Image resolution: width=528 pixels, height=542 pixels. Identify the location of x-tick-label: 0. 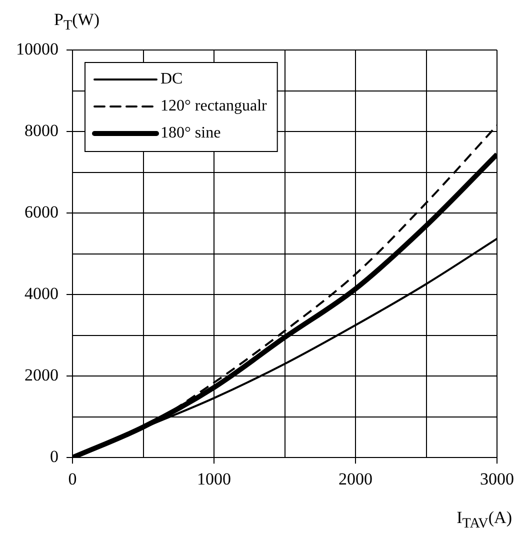
(72, 478).